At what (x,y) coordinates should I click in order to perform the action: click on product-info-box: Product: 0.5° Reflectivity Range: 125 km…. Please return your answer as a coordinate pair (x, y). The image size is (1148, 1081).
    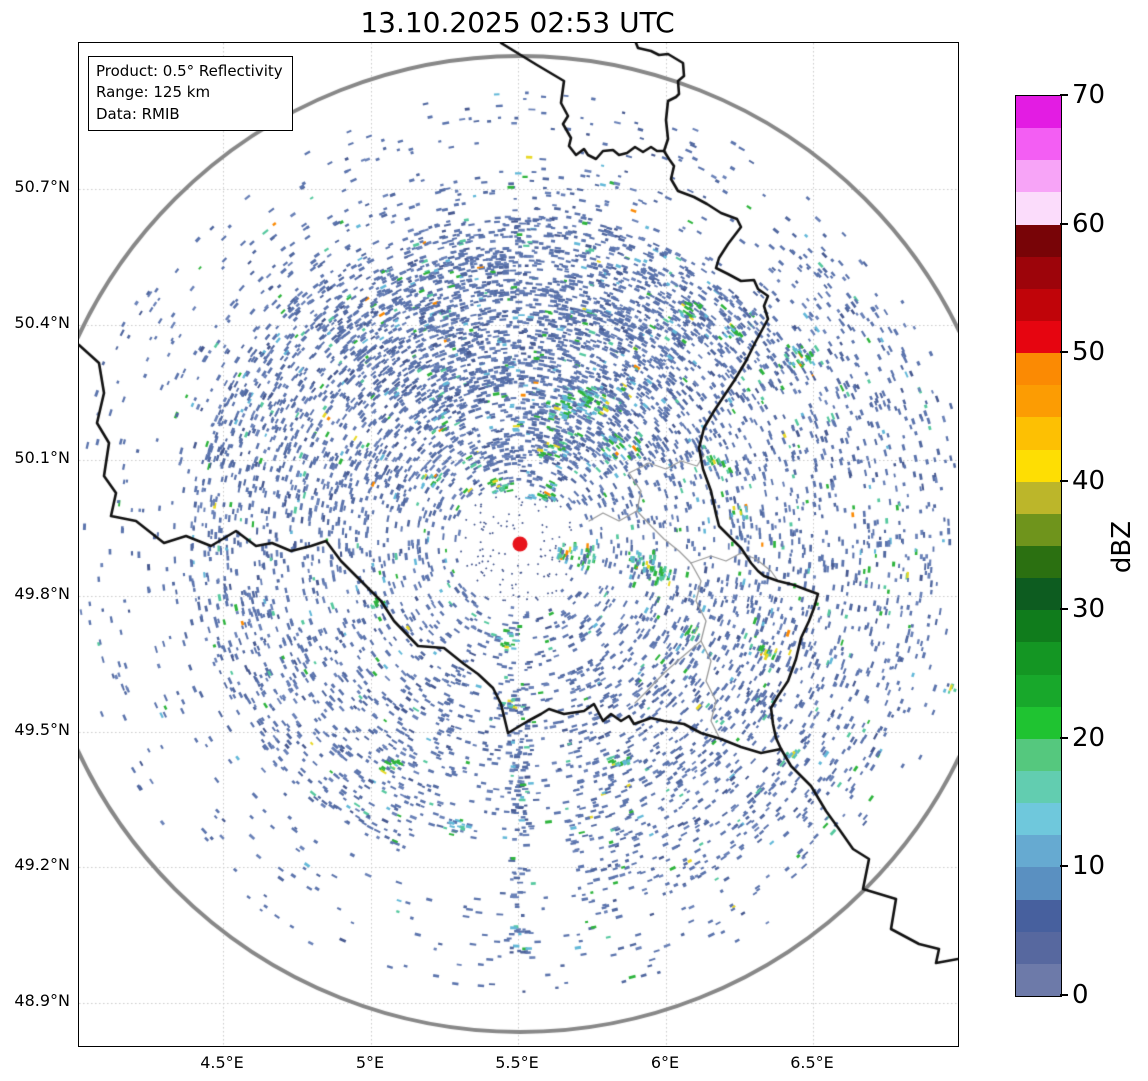
    Looking at the image, I should click on (190, 94).